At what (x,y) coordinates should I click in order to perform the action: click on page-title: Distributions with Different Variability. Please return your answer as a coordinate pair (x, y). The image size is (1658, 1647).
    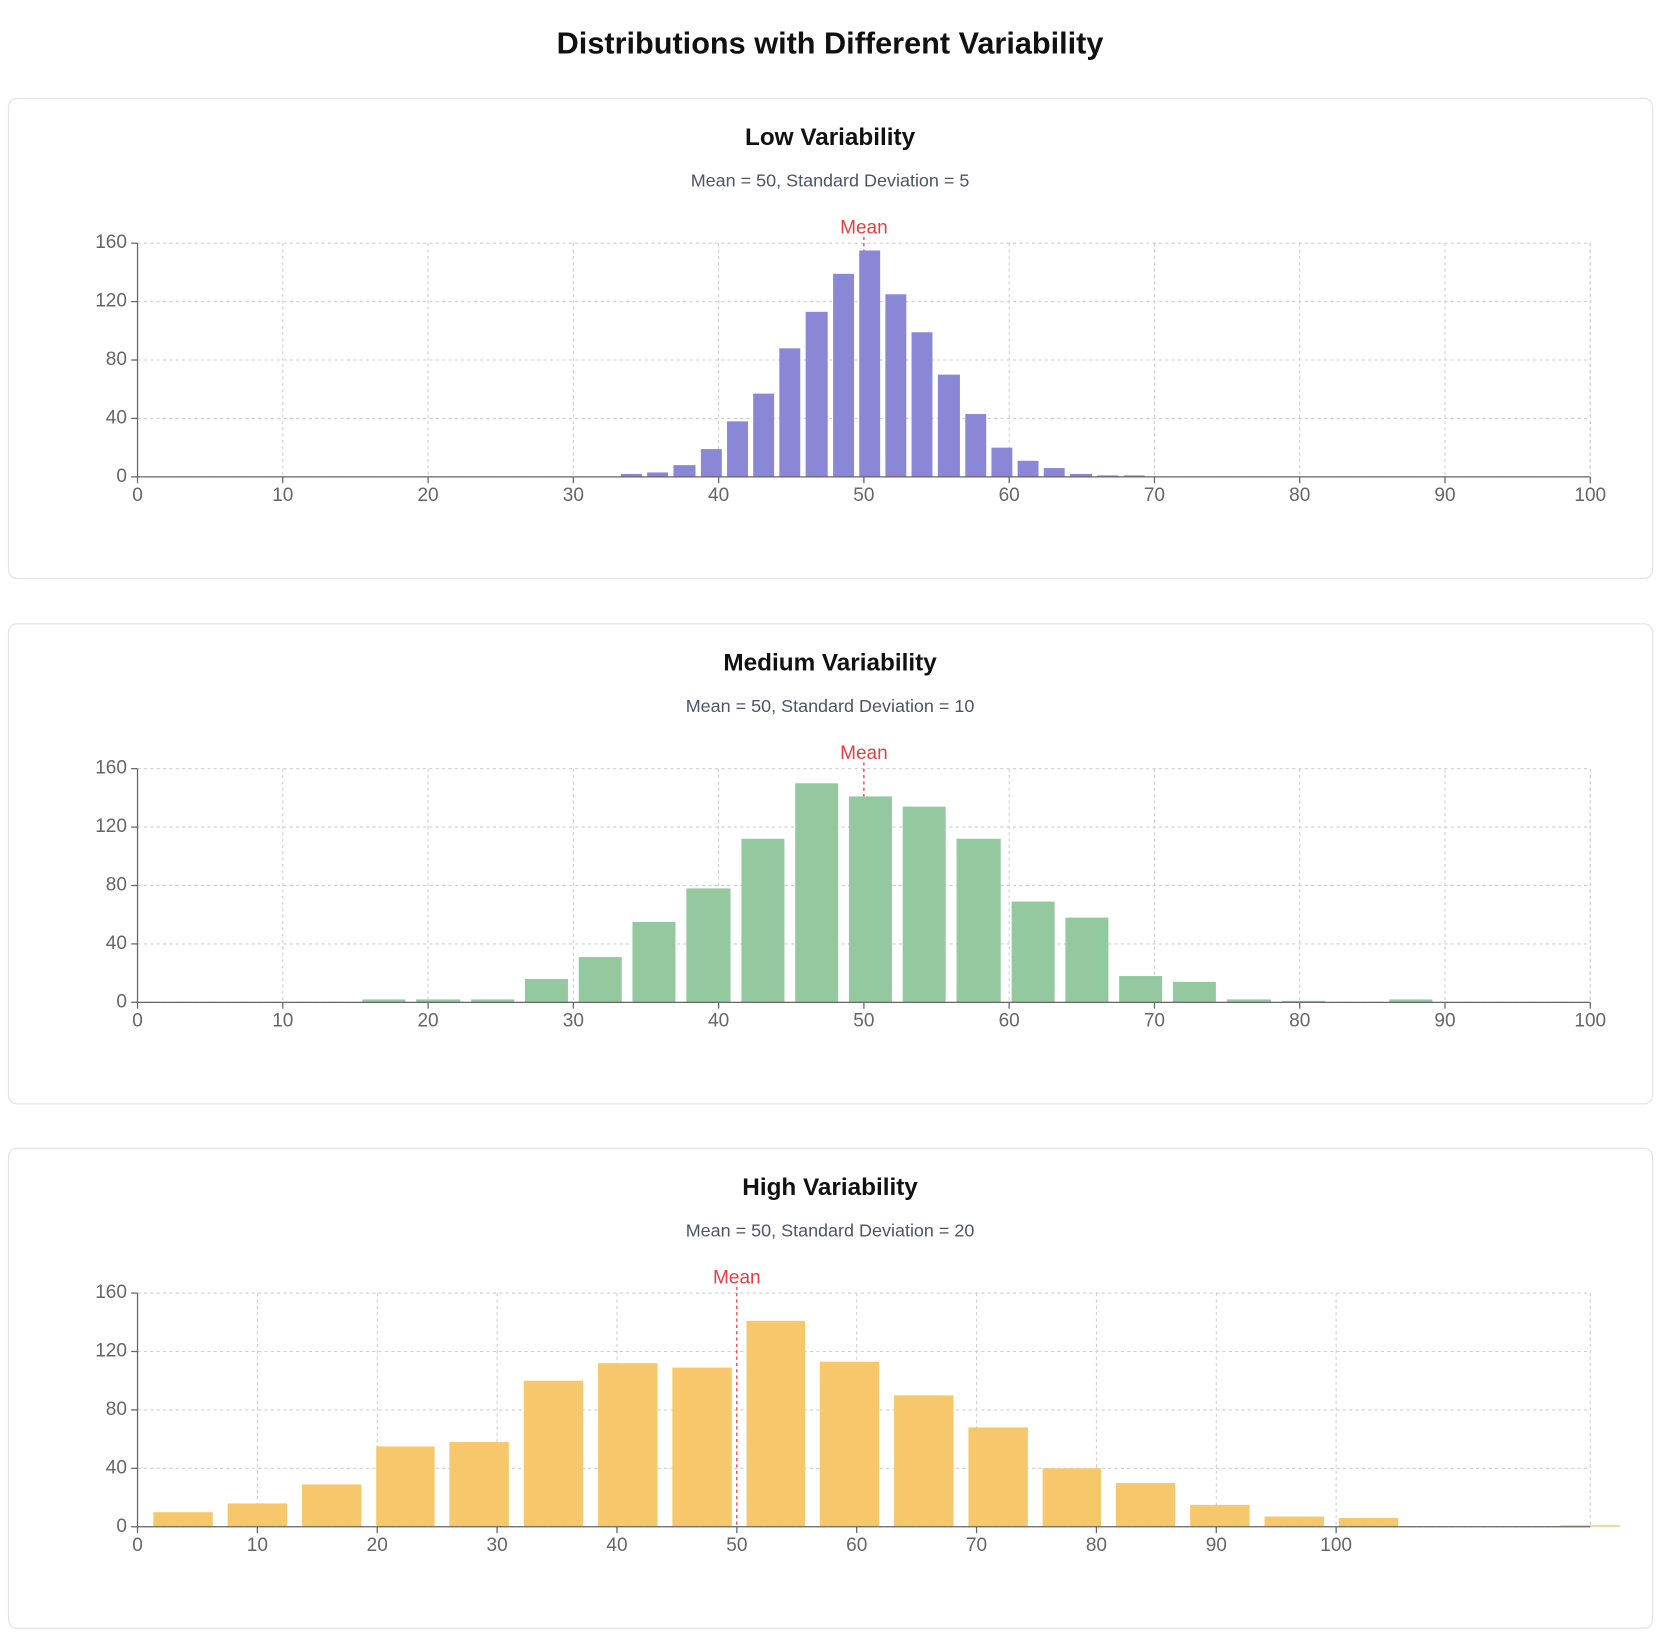
    Looking at the image, I should click on (830, 44).